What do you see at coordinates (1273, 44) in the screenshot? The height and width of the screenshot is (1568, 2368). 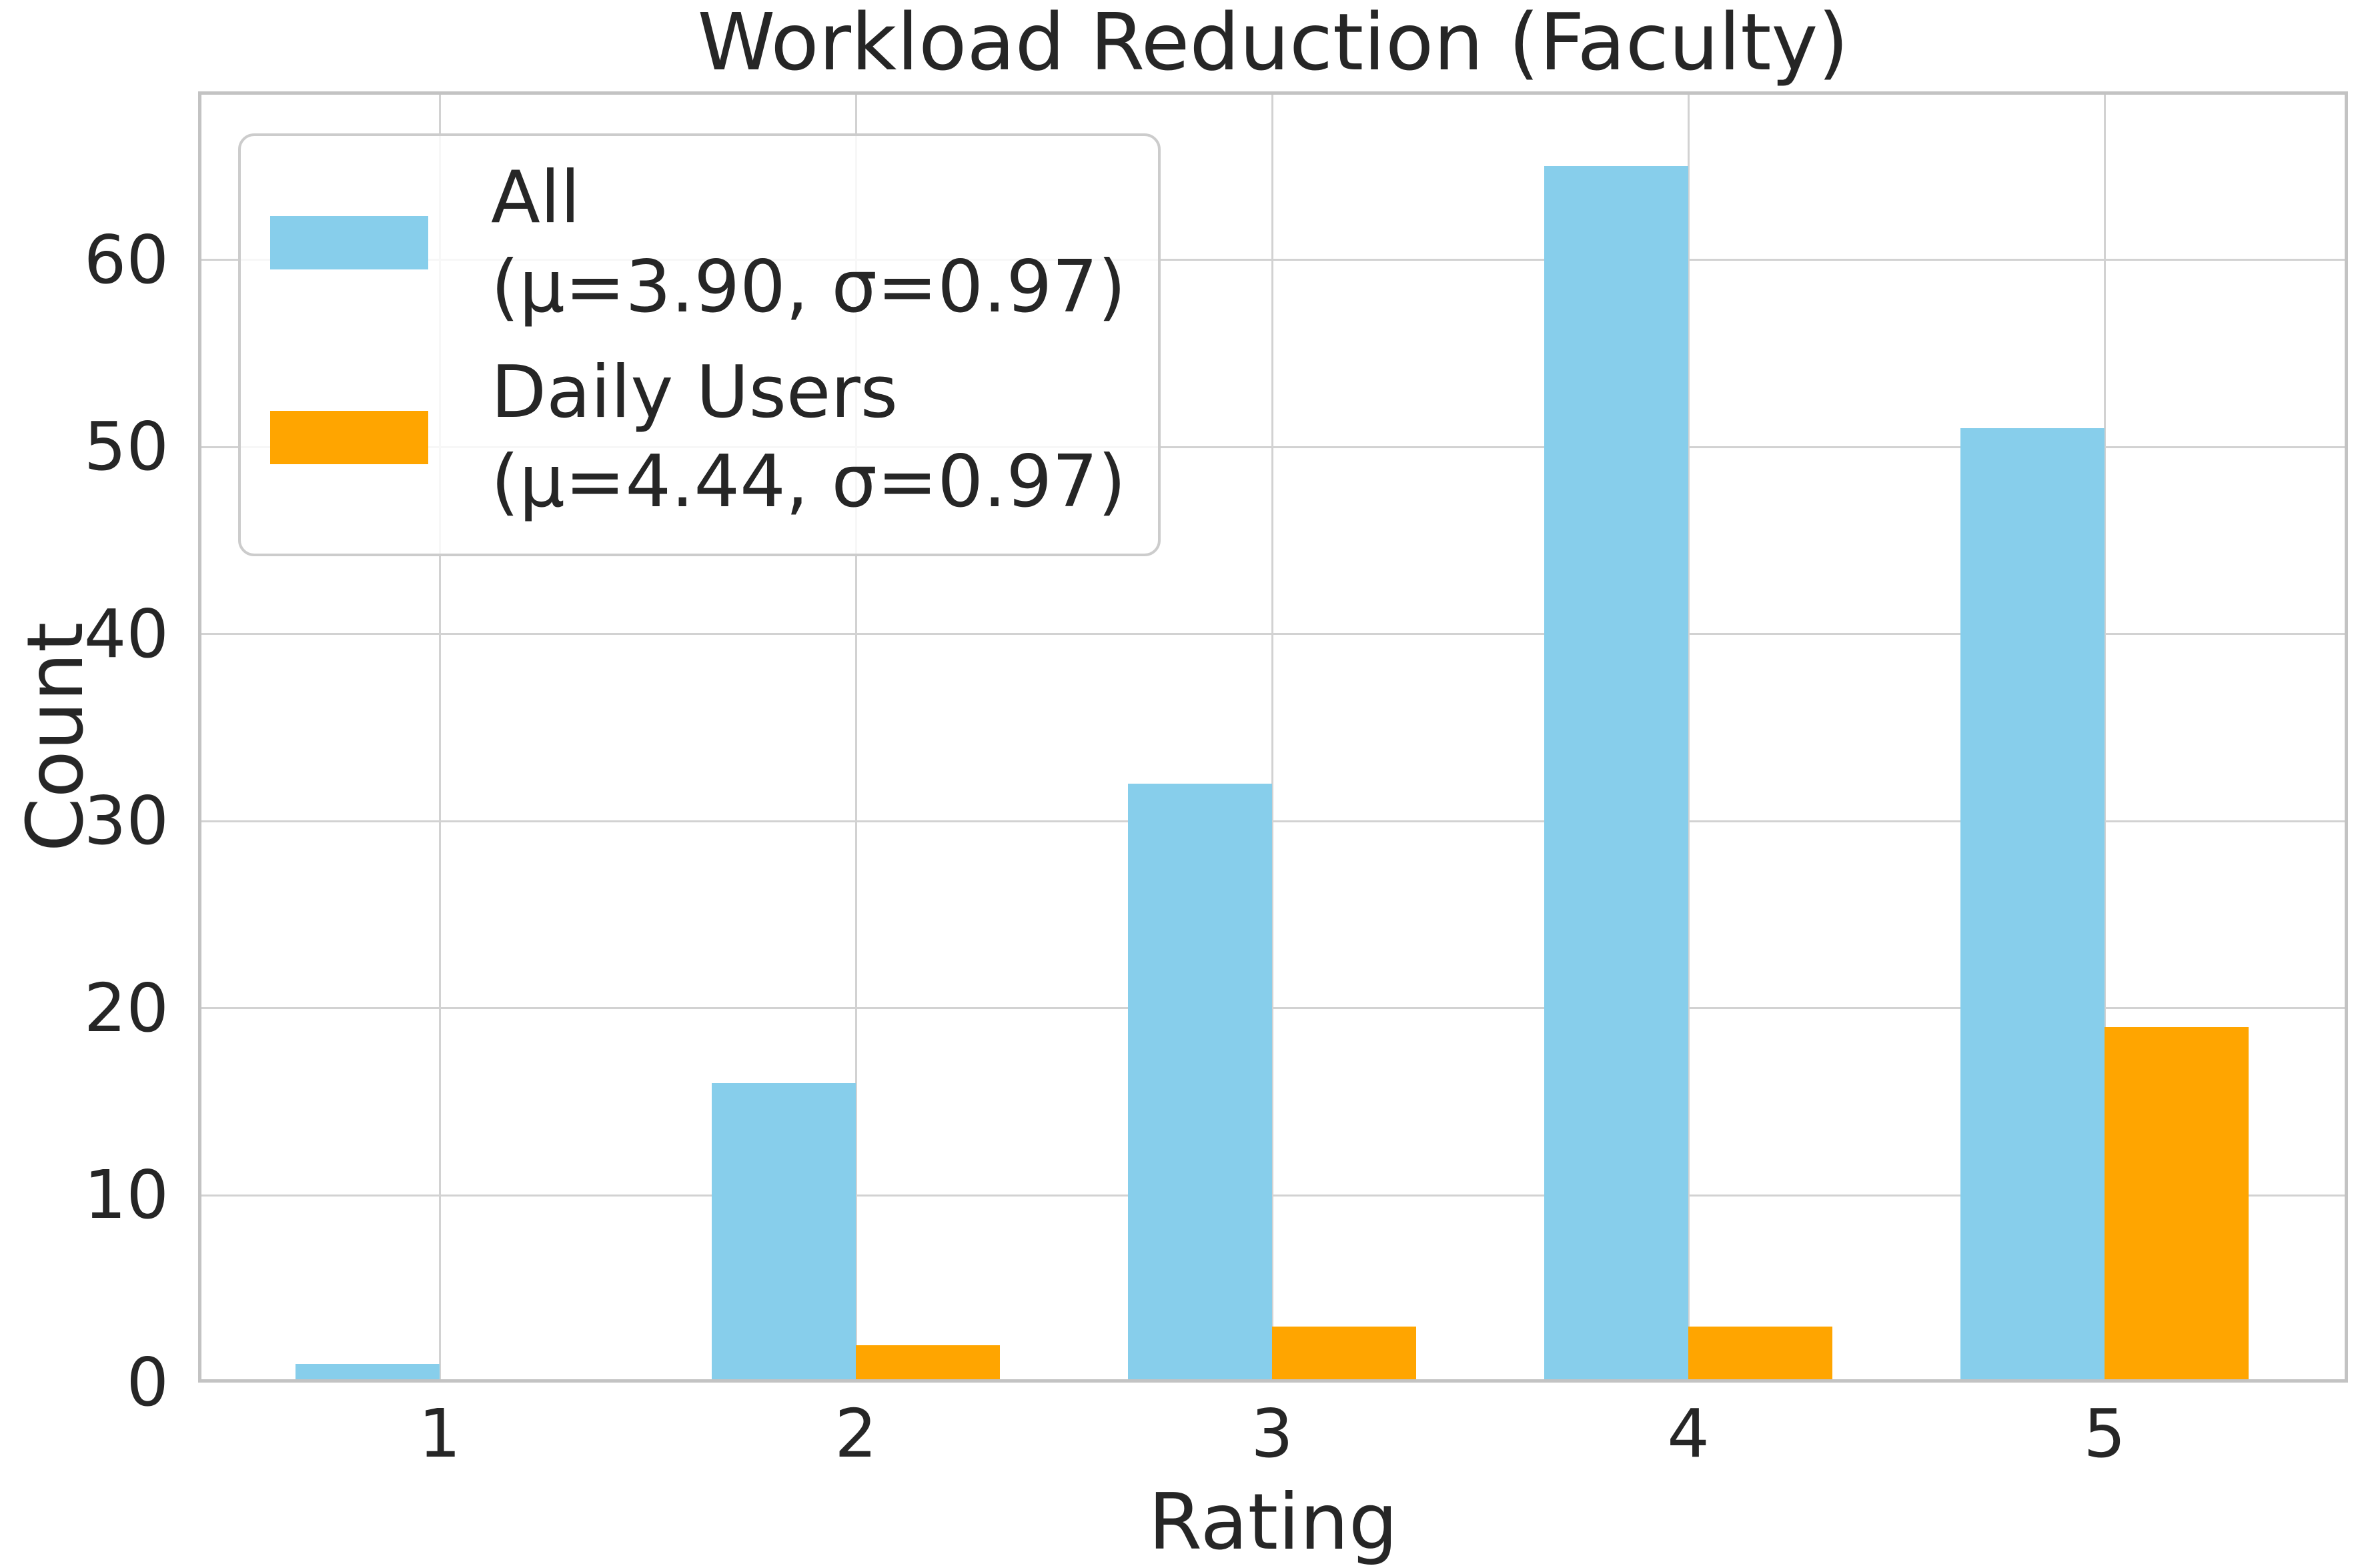 I see `chart-title: Workload Reduction (Faculty)` at bounding box center [1273, 44].